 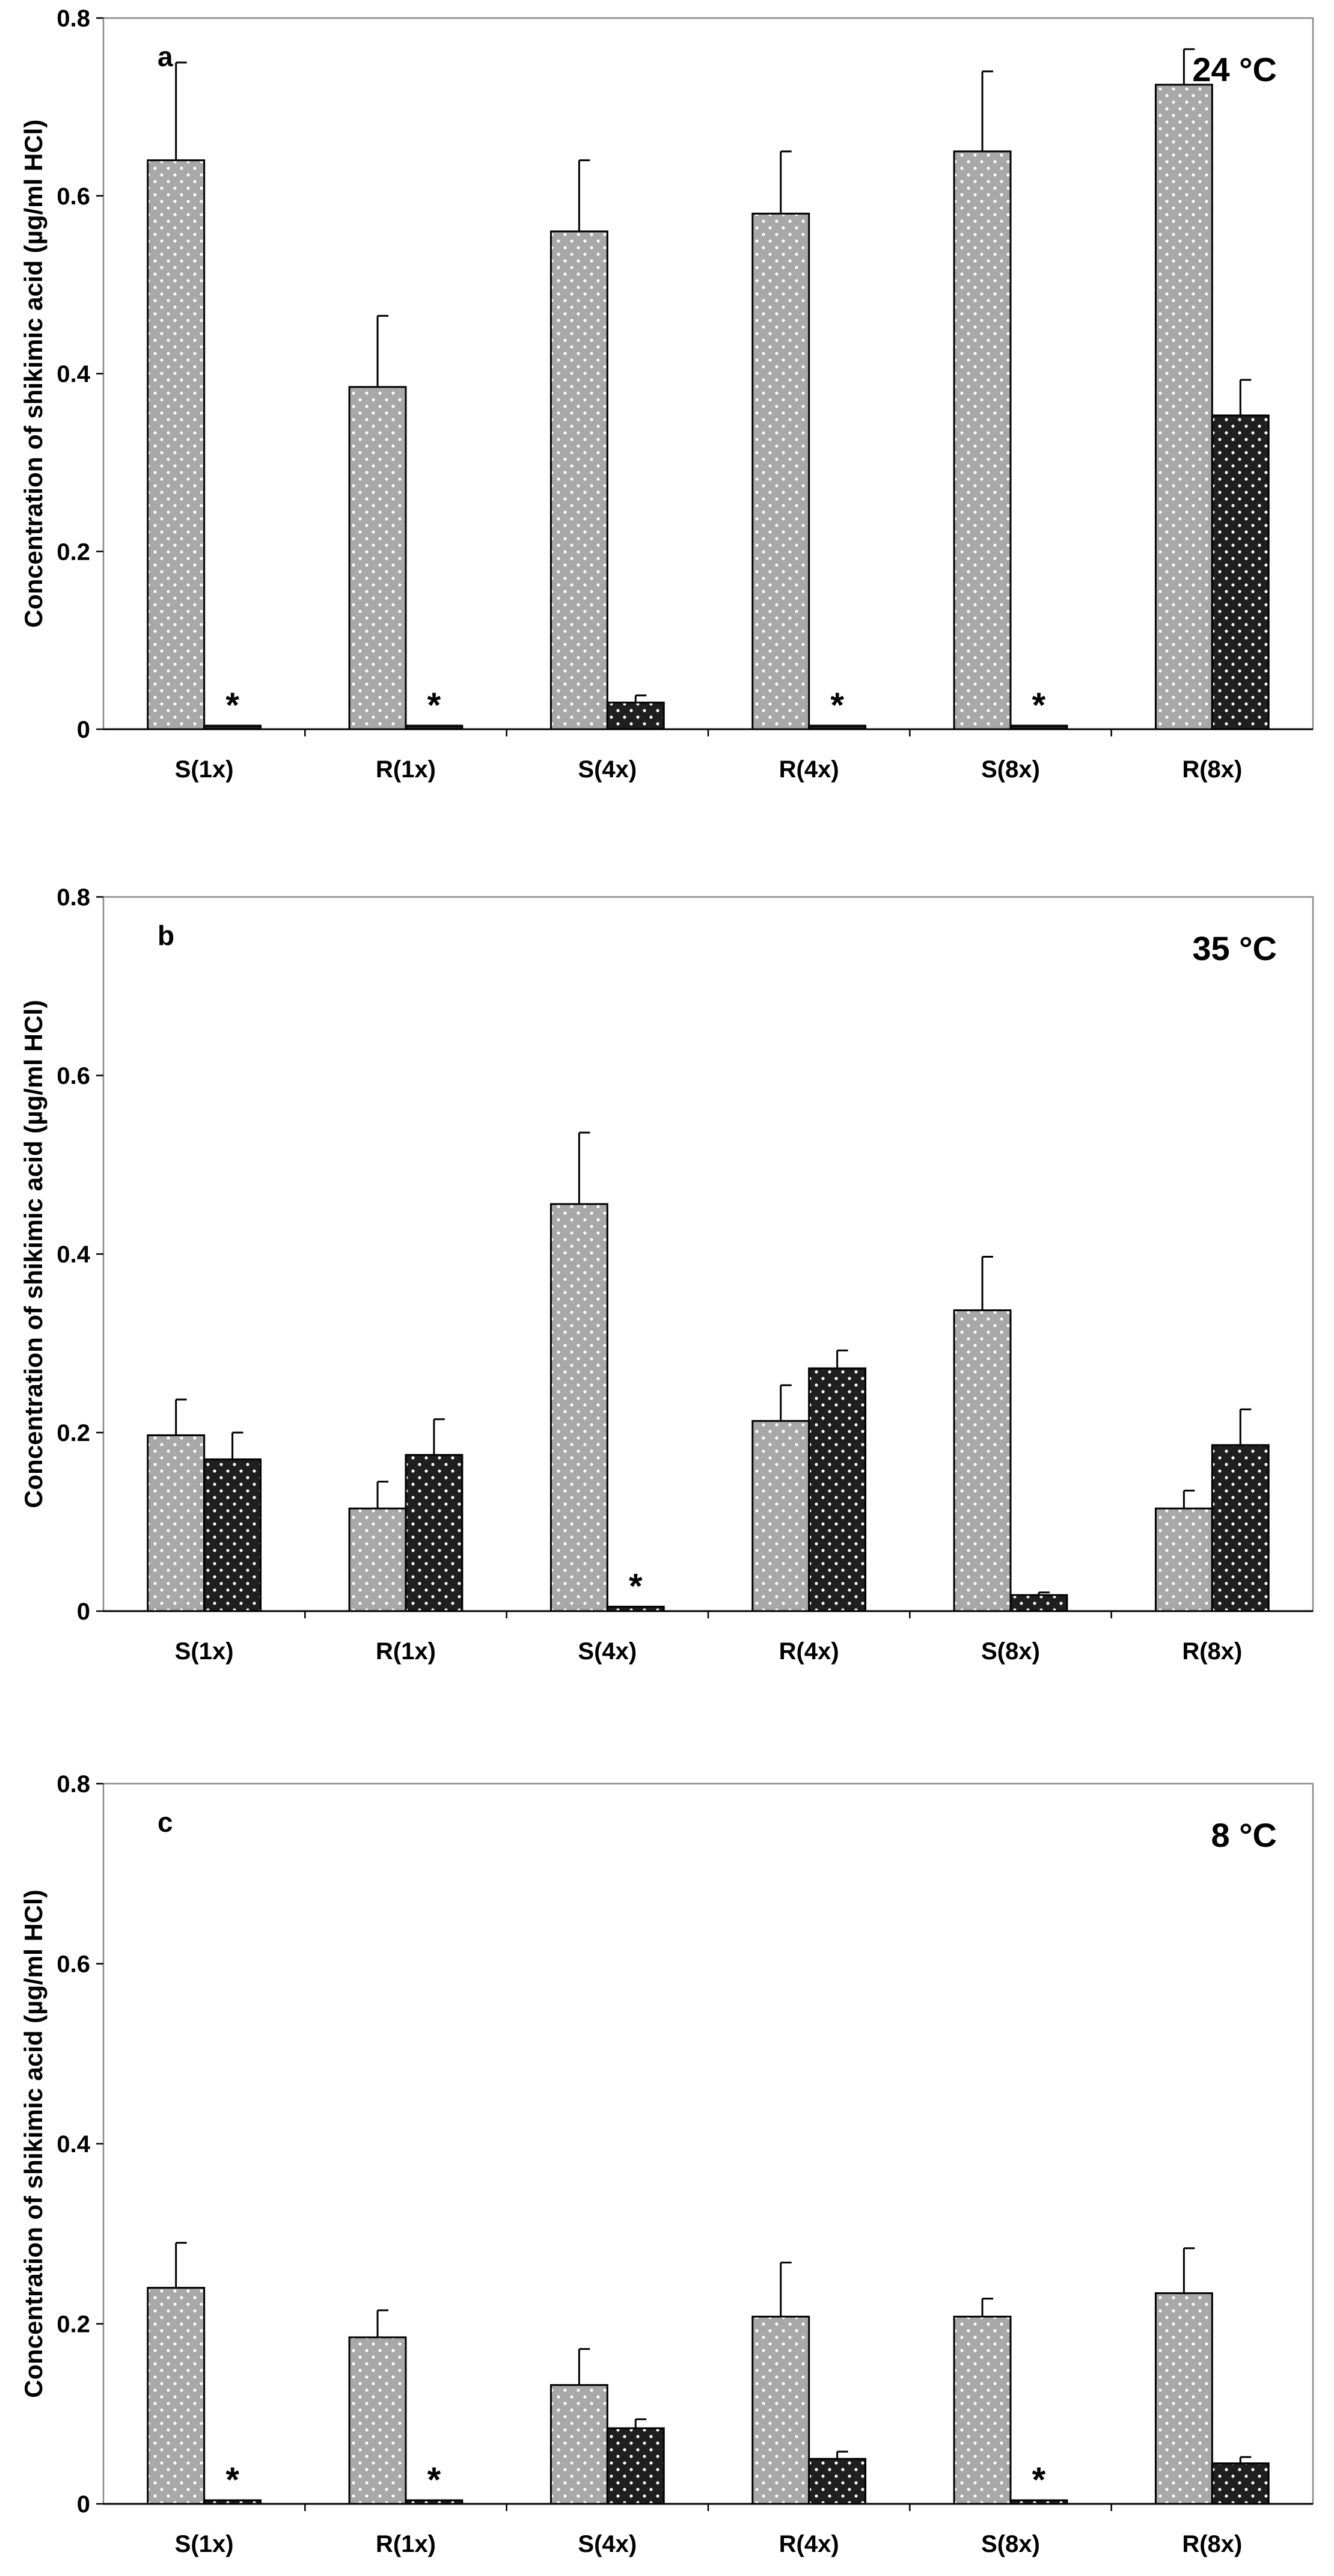 I want to click on panel-label: c, so click(x=165, y=1822).